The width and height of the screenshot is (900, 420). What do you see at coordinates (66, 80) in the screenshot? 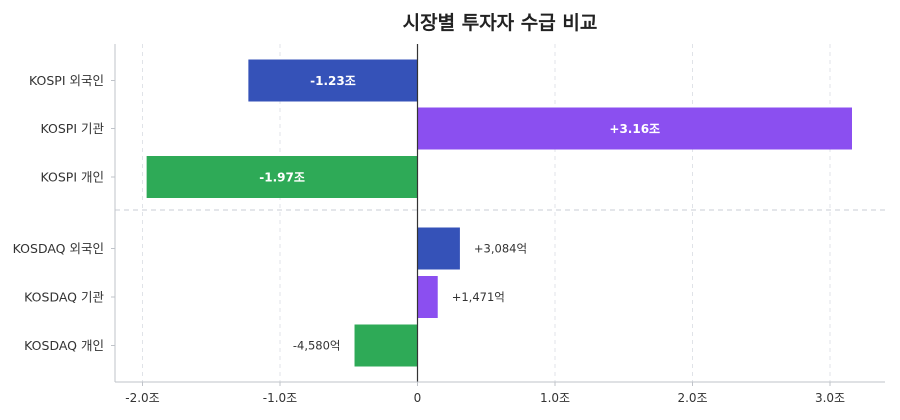
I see `category-label: KOSPI 외국인` at bounding box center [66, 80].